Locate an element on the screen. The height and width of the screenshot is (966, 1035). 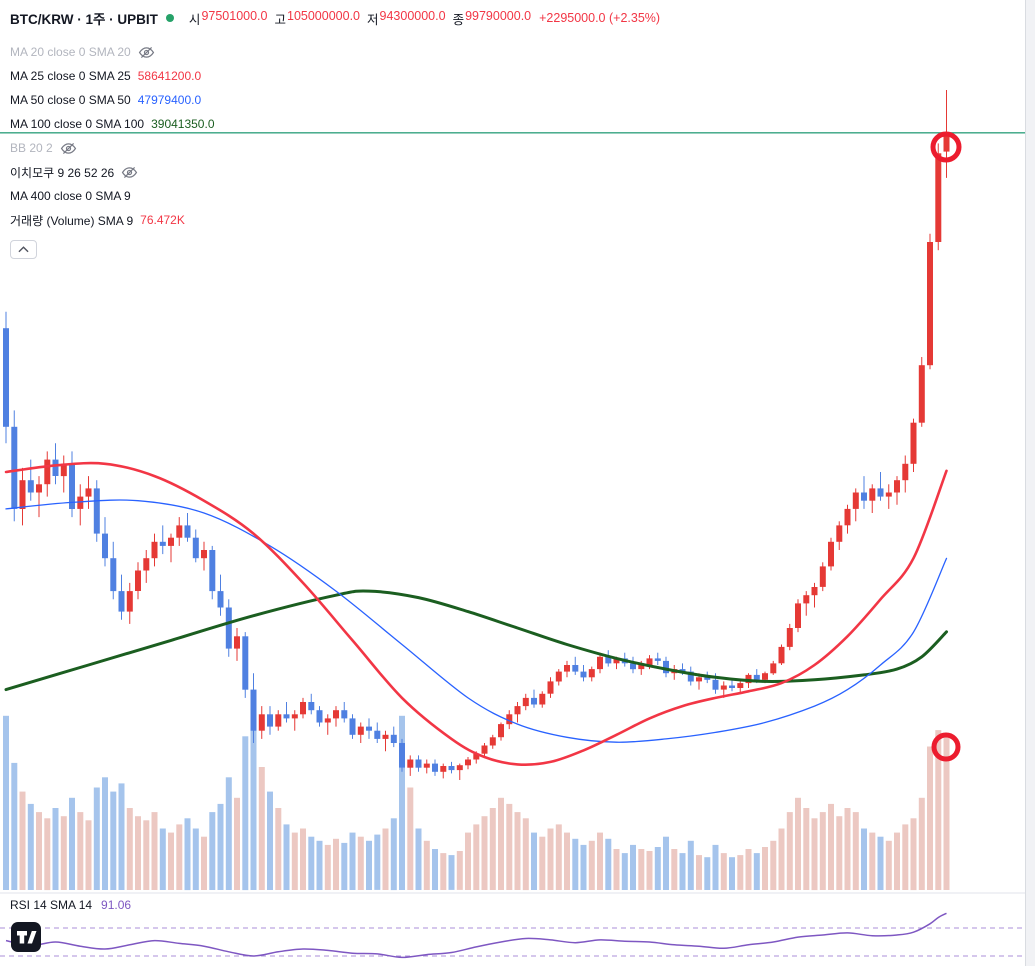
price-axis is located at coordinates (1030, 483).